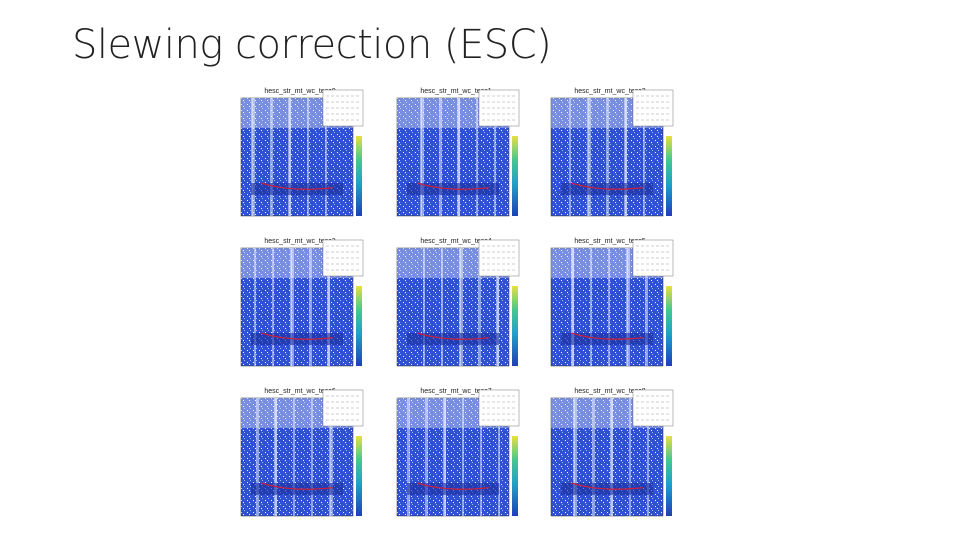 The image size is (960, 540). What do you see at coordinates (299, 241) in the screenshot?
I see `panel-title: hesc_str_mt_wc_tesc3` at bounding box center [299, 241].